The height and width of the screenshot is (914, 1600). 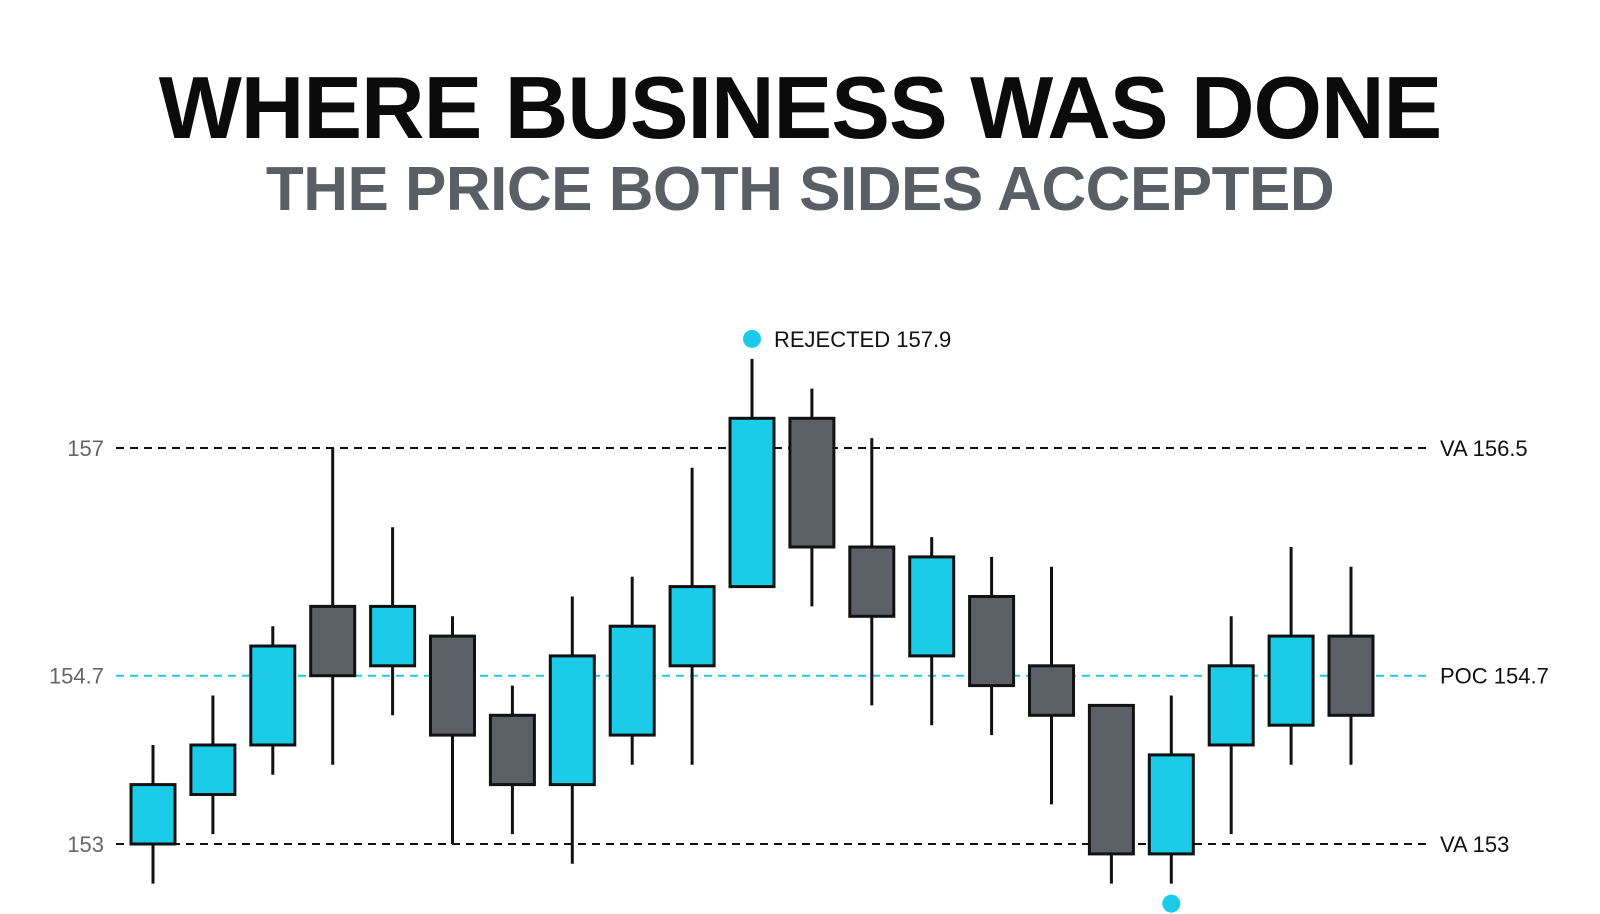 What do you see at coordinates (1484, 448) in the screenshot?
I see `level-label-0: VA 156.5` at bounding box center [1484, 448].